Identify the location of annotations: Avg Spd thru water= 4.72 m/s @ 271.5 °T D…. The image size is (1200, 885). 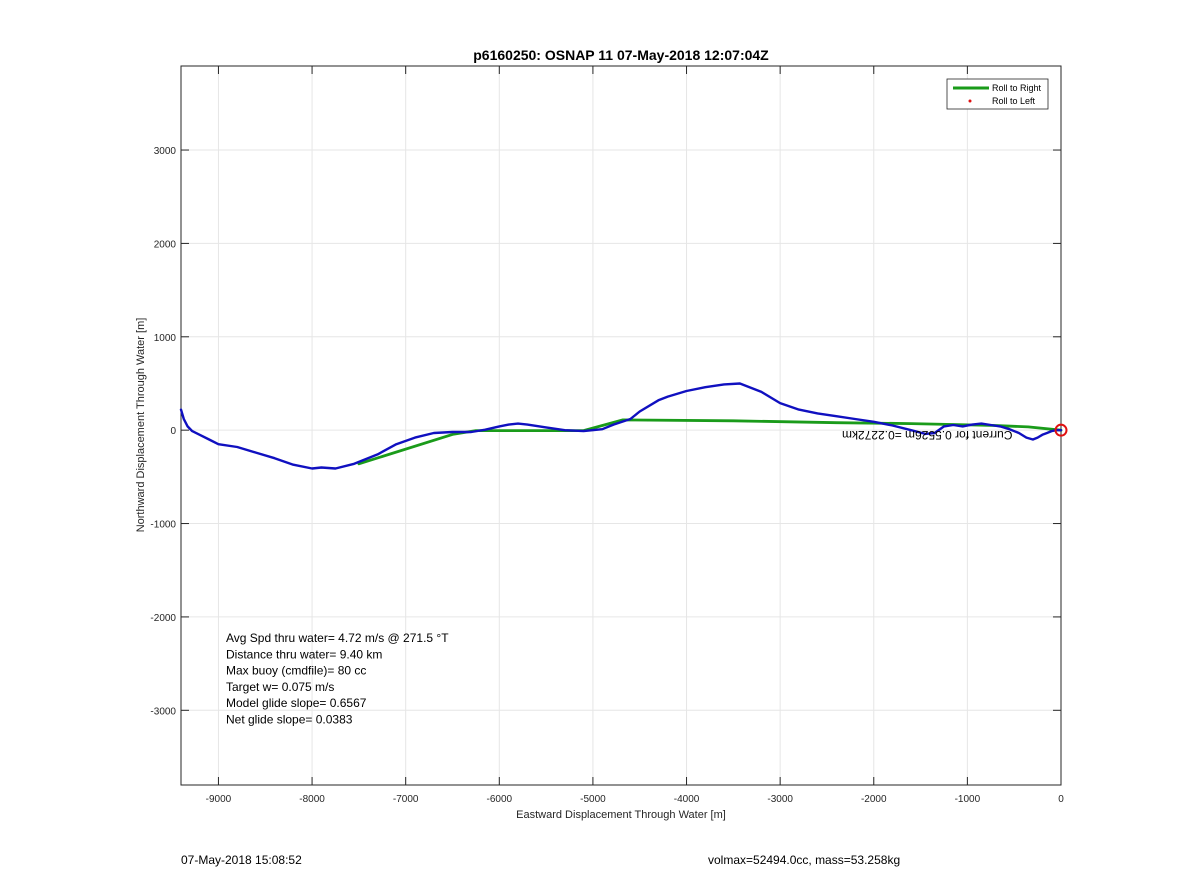
(337, 679).